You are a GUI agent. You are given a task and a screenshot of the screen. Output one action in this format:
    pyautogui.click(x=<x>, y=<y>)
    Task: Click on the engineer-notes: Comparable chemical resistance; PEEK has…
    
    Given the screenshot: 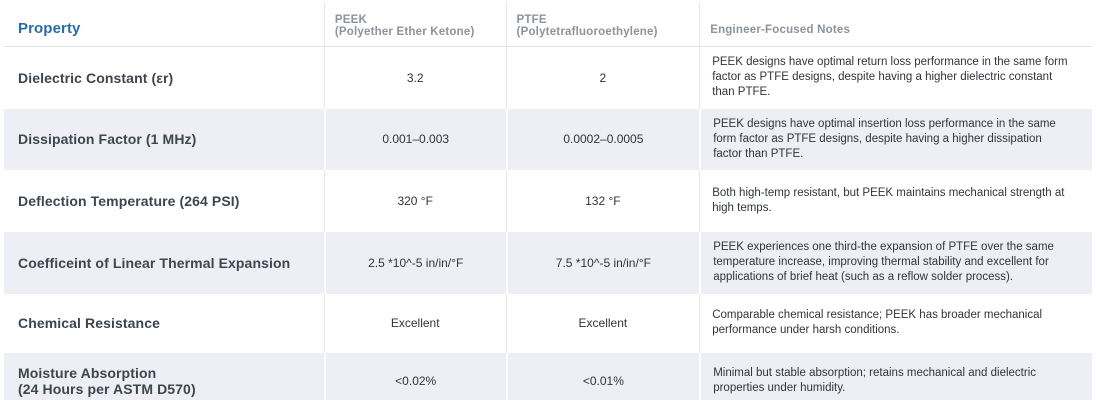 What is the action you would take?
    pyautogui.click(x=895, y=323)
    